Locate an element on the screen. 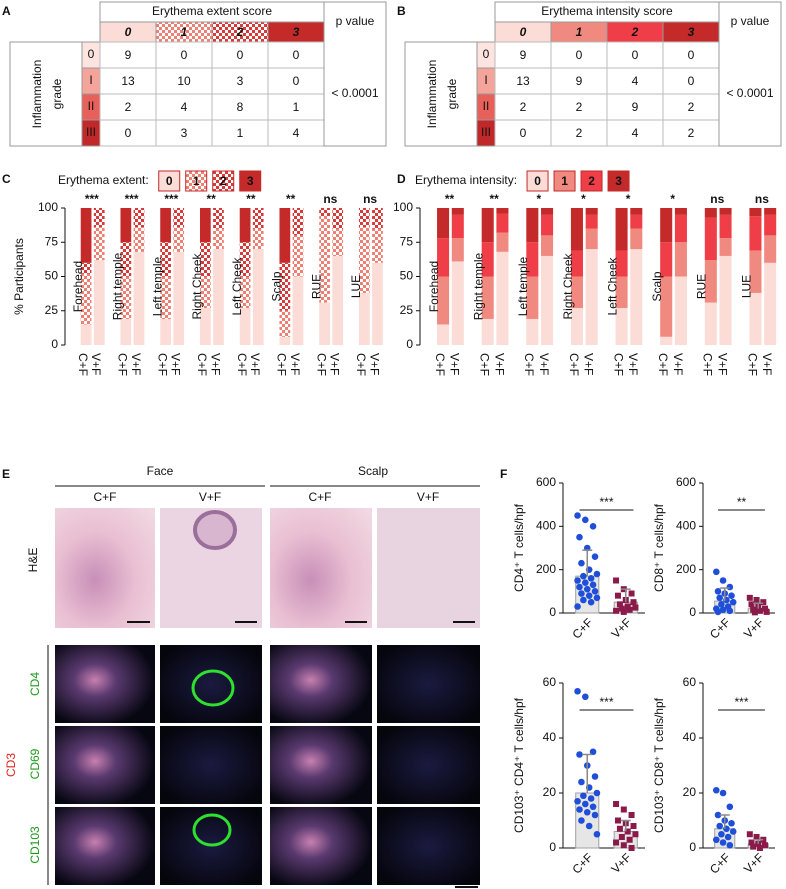  panel-label: D is located at coordinates (401, 179).